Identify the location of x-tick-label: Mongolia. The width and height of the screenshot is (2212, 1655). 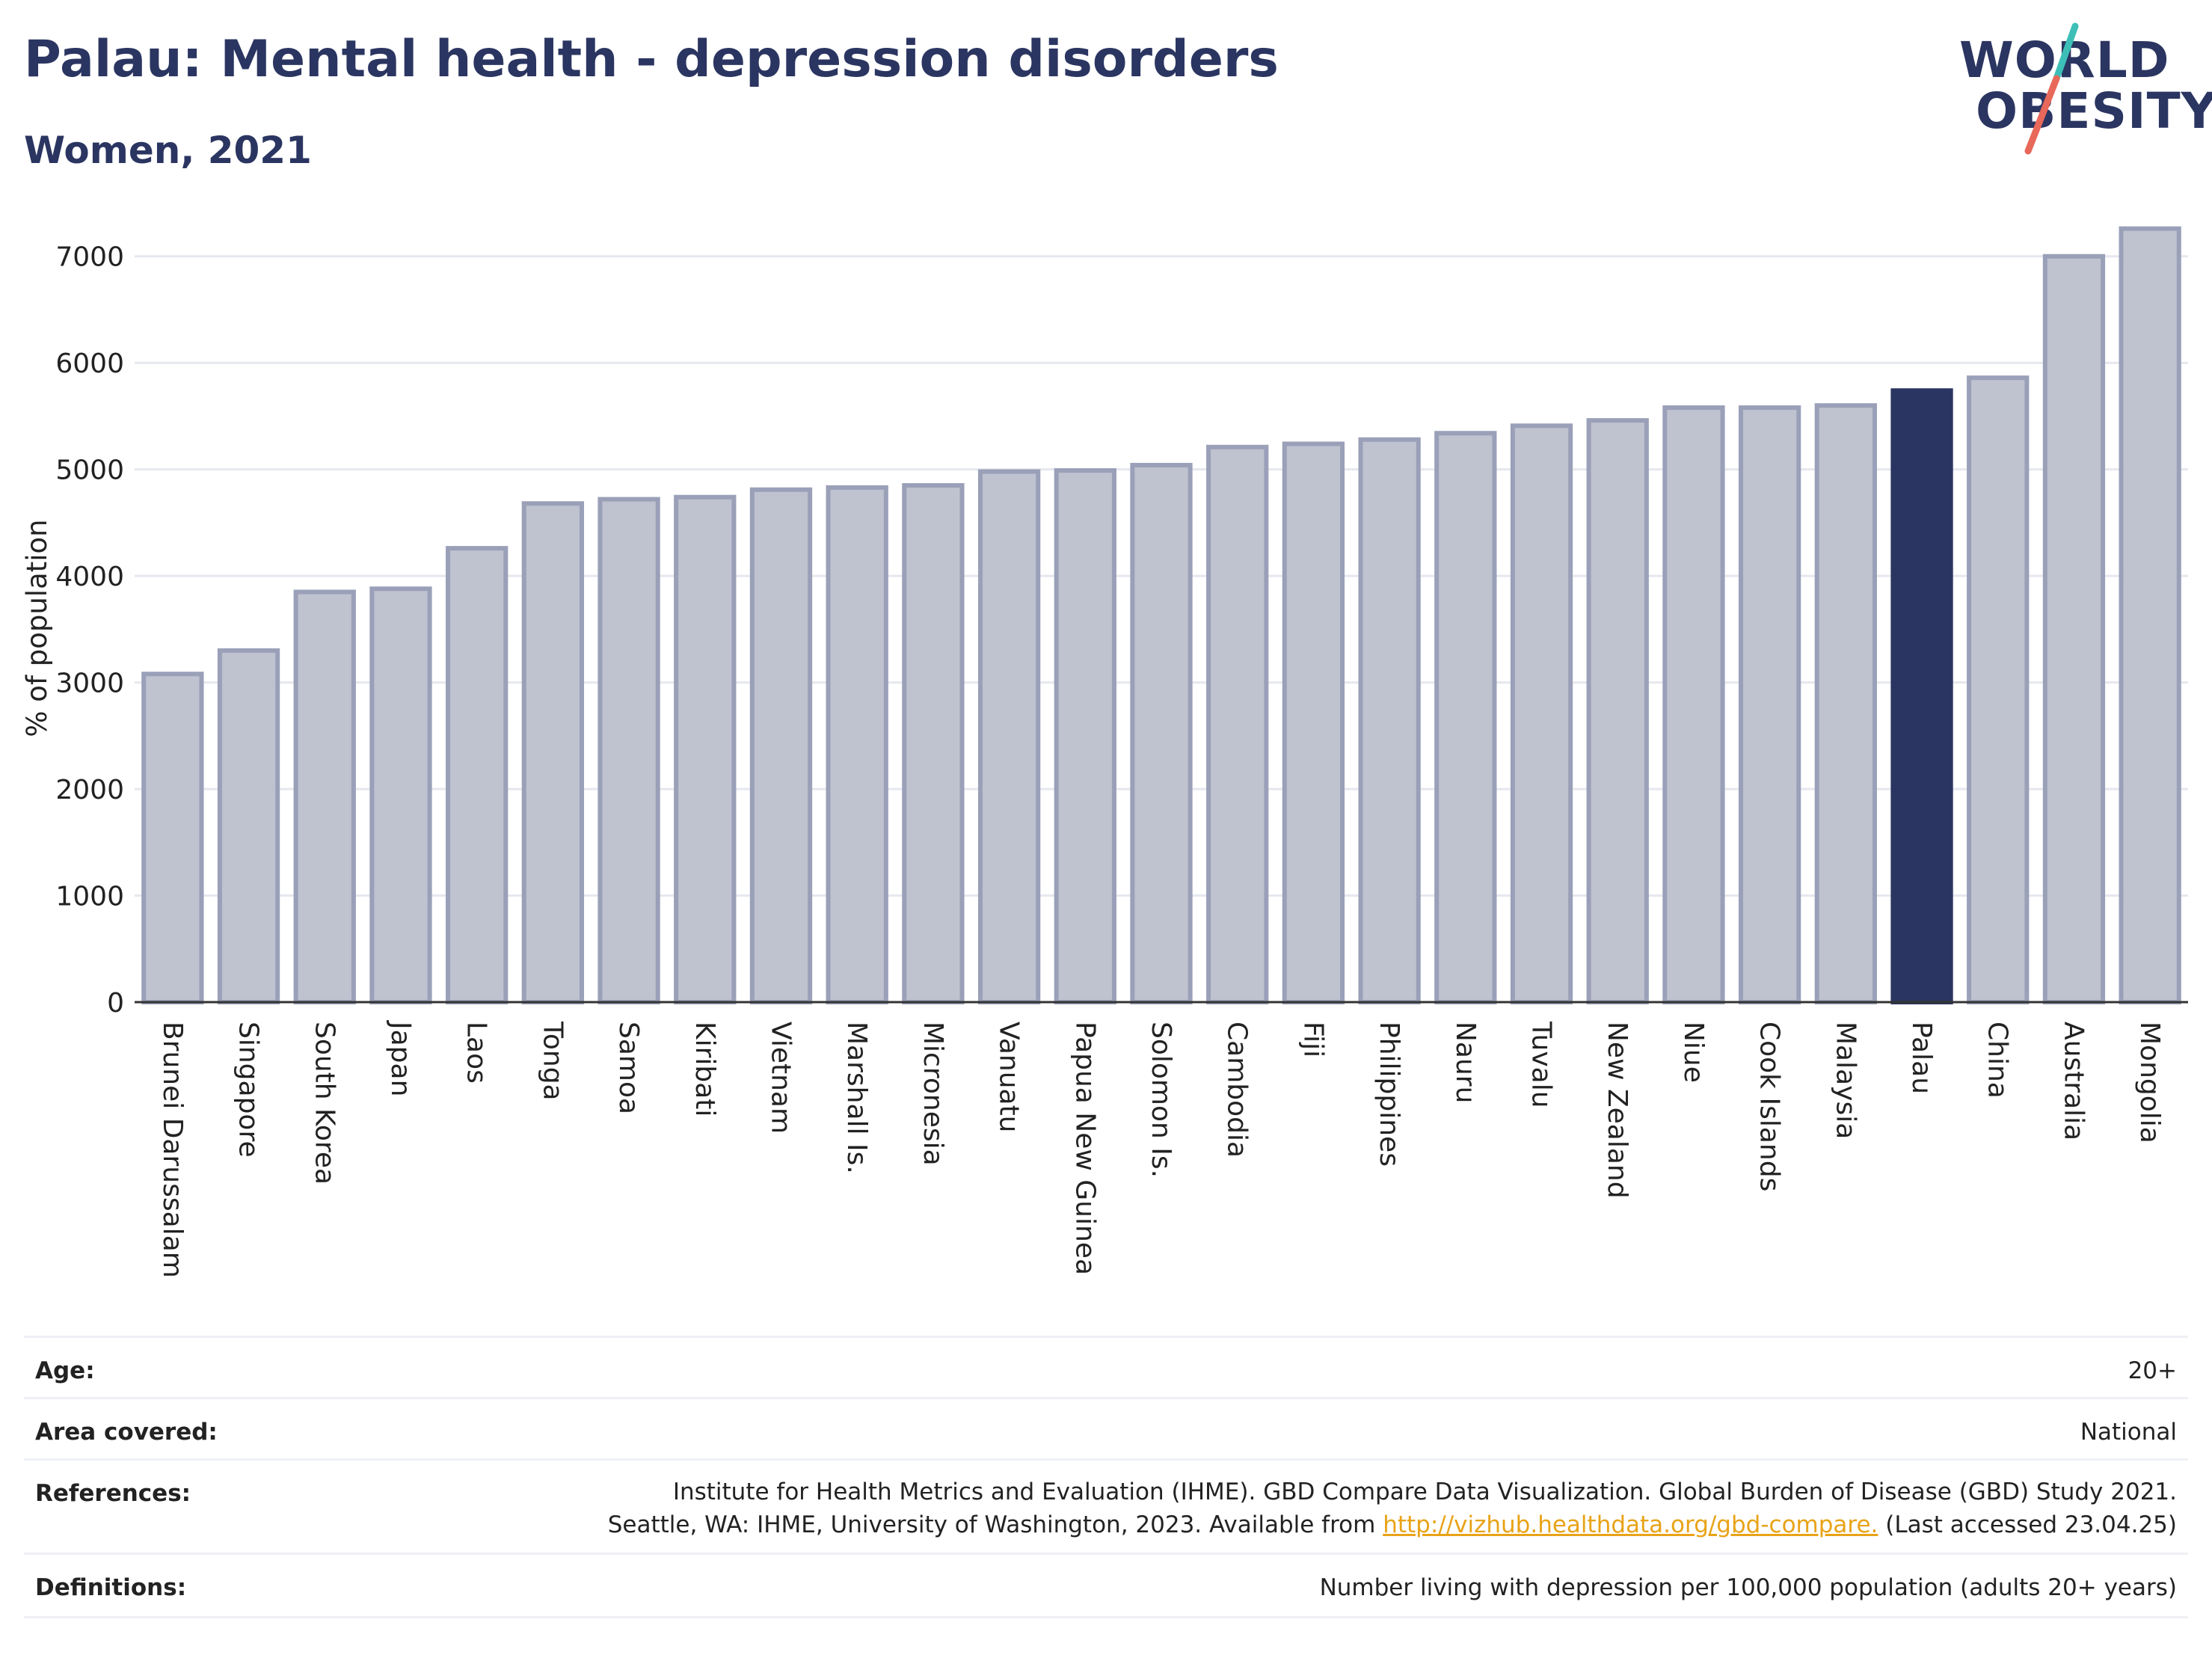
(2149, 1082).